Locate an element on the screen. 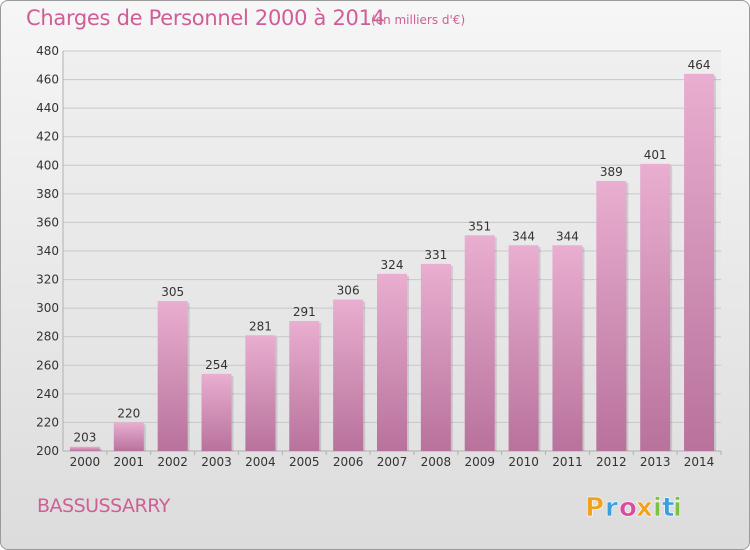  x-tick-label: 2000 is located at coordinates (85, 462).